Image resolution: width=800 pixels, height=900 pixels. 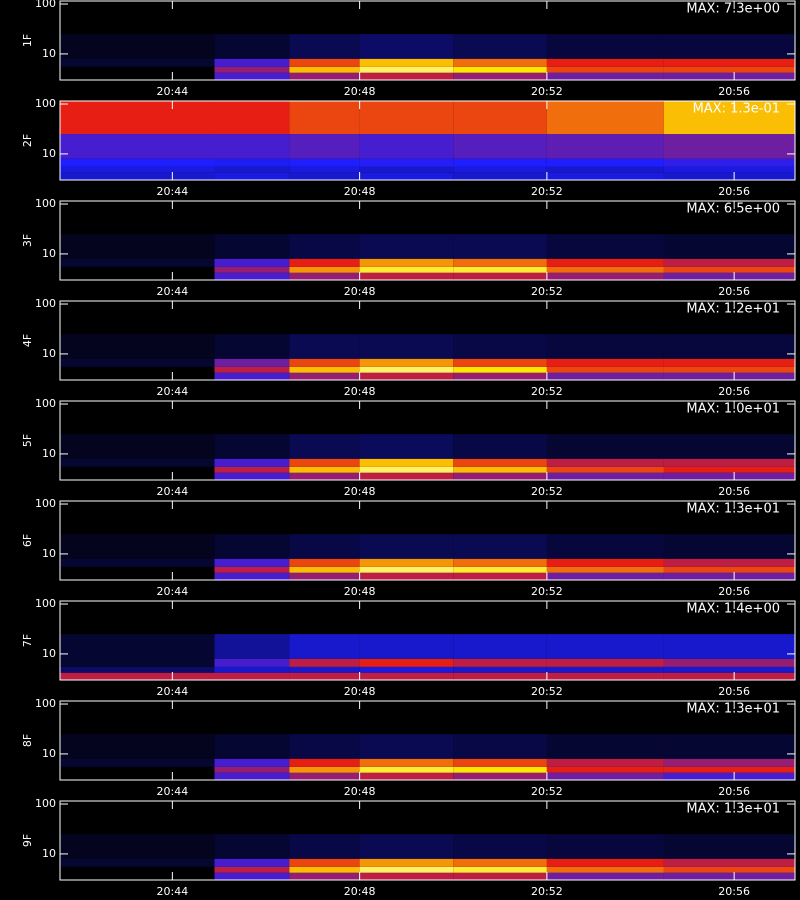 I want to click on x-tick-label: 20:48, so click(x=360, y=891).